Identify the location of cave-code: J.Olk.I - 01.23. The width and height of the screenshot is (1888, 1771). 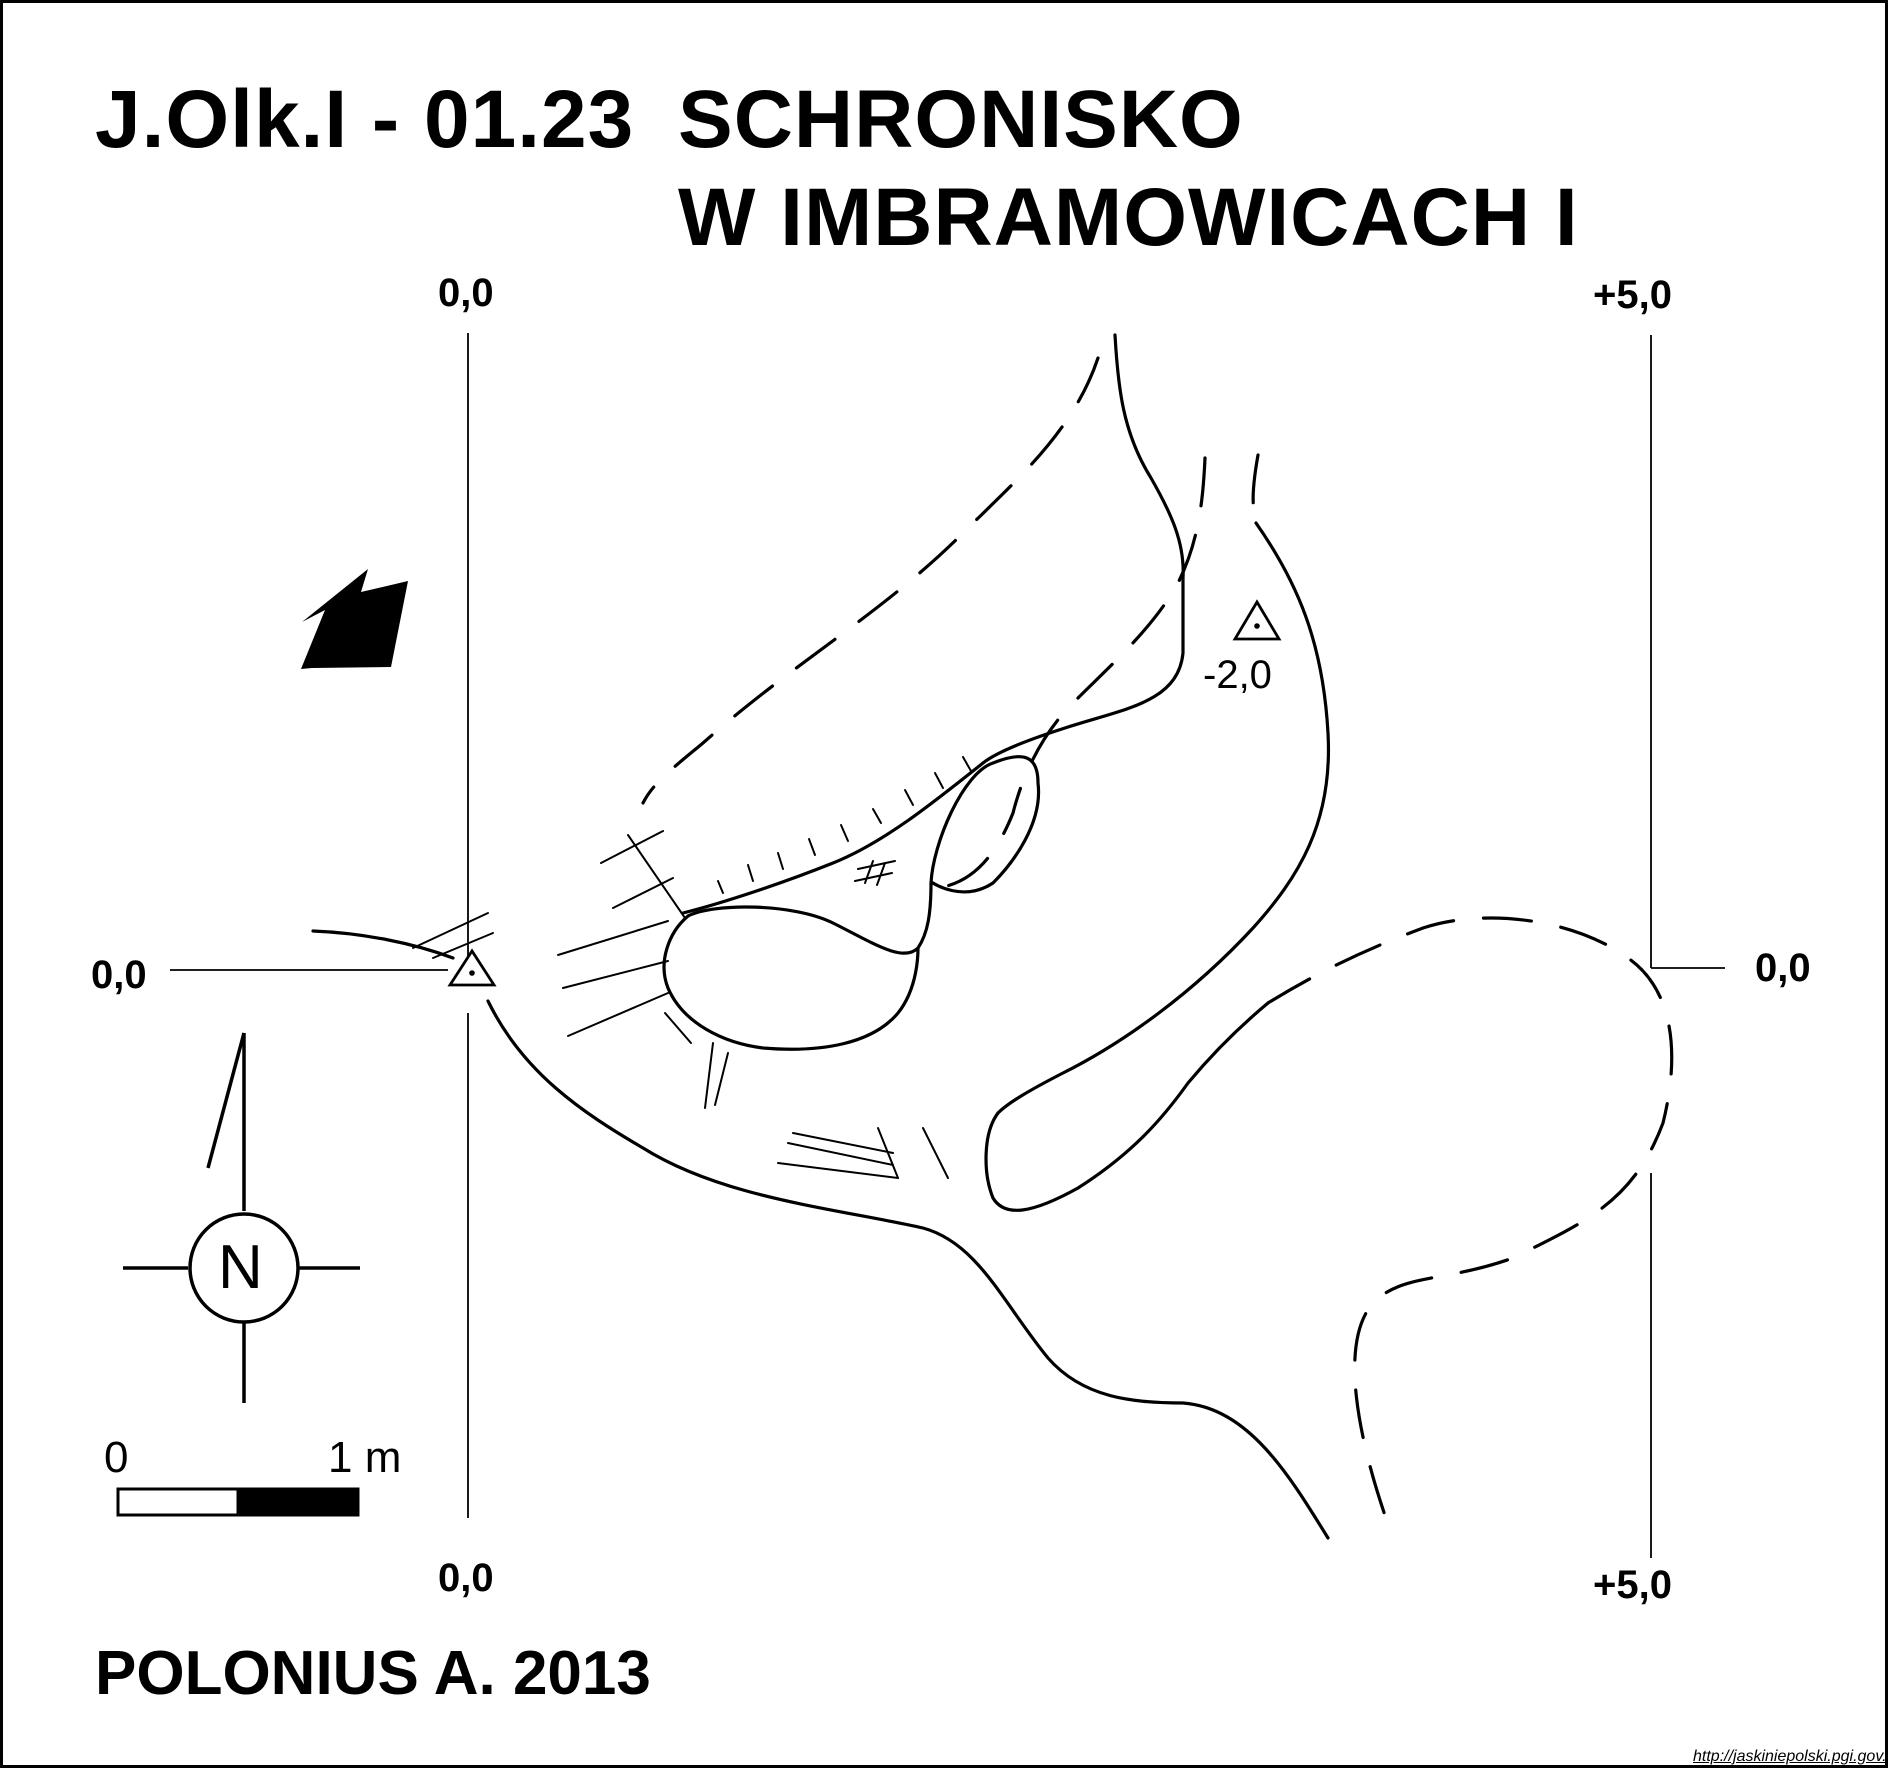
(365, 119).